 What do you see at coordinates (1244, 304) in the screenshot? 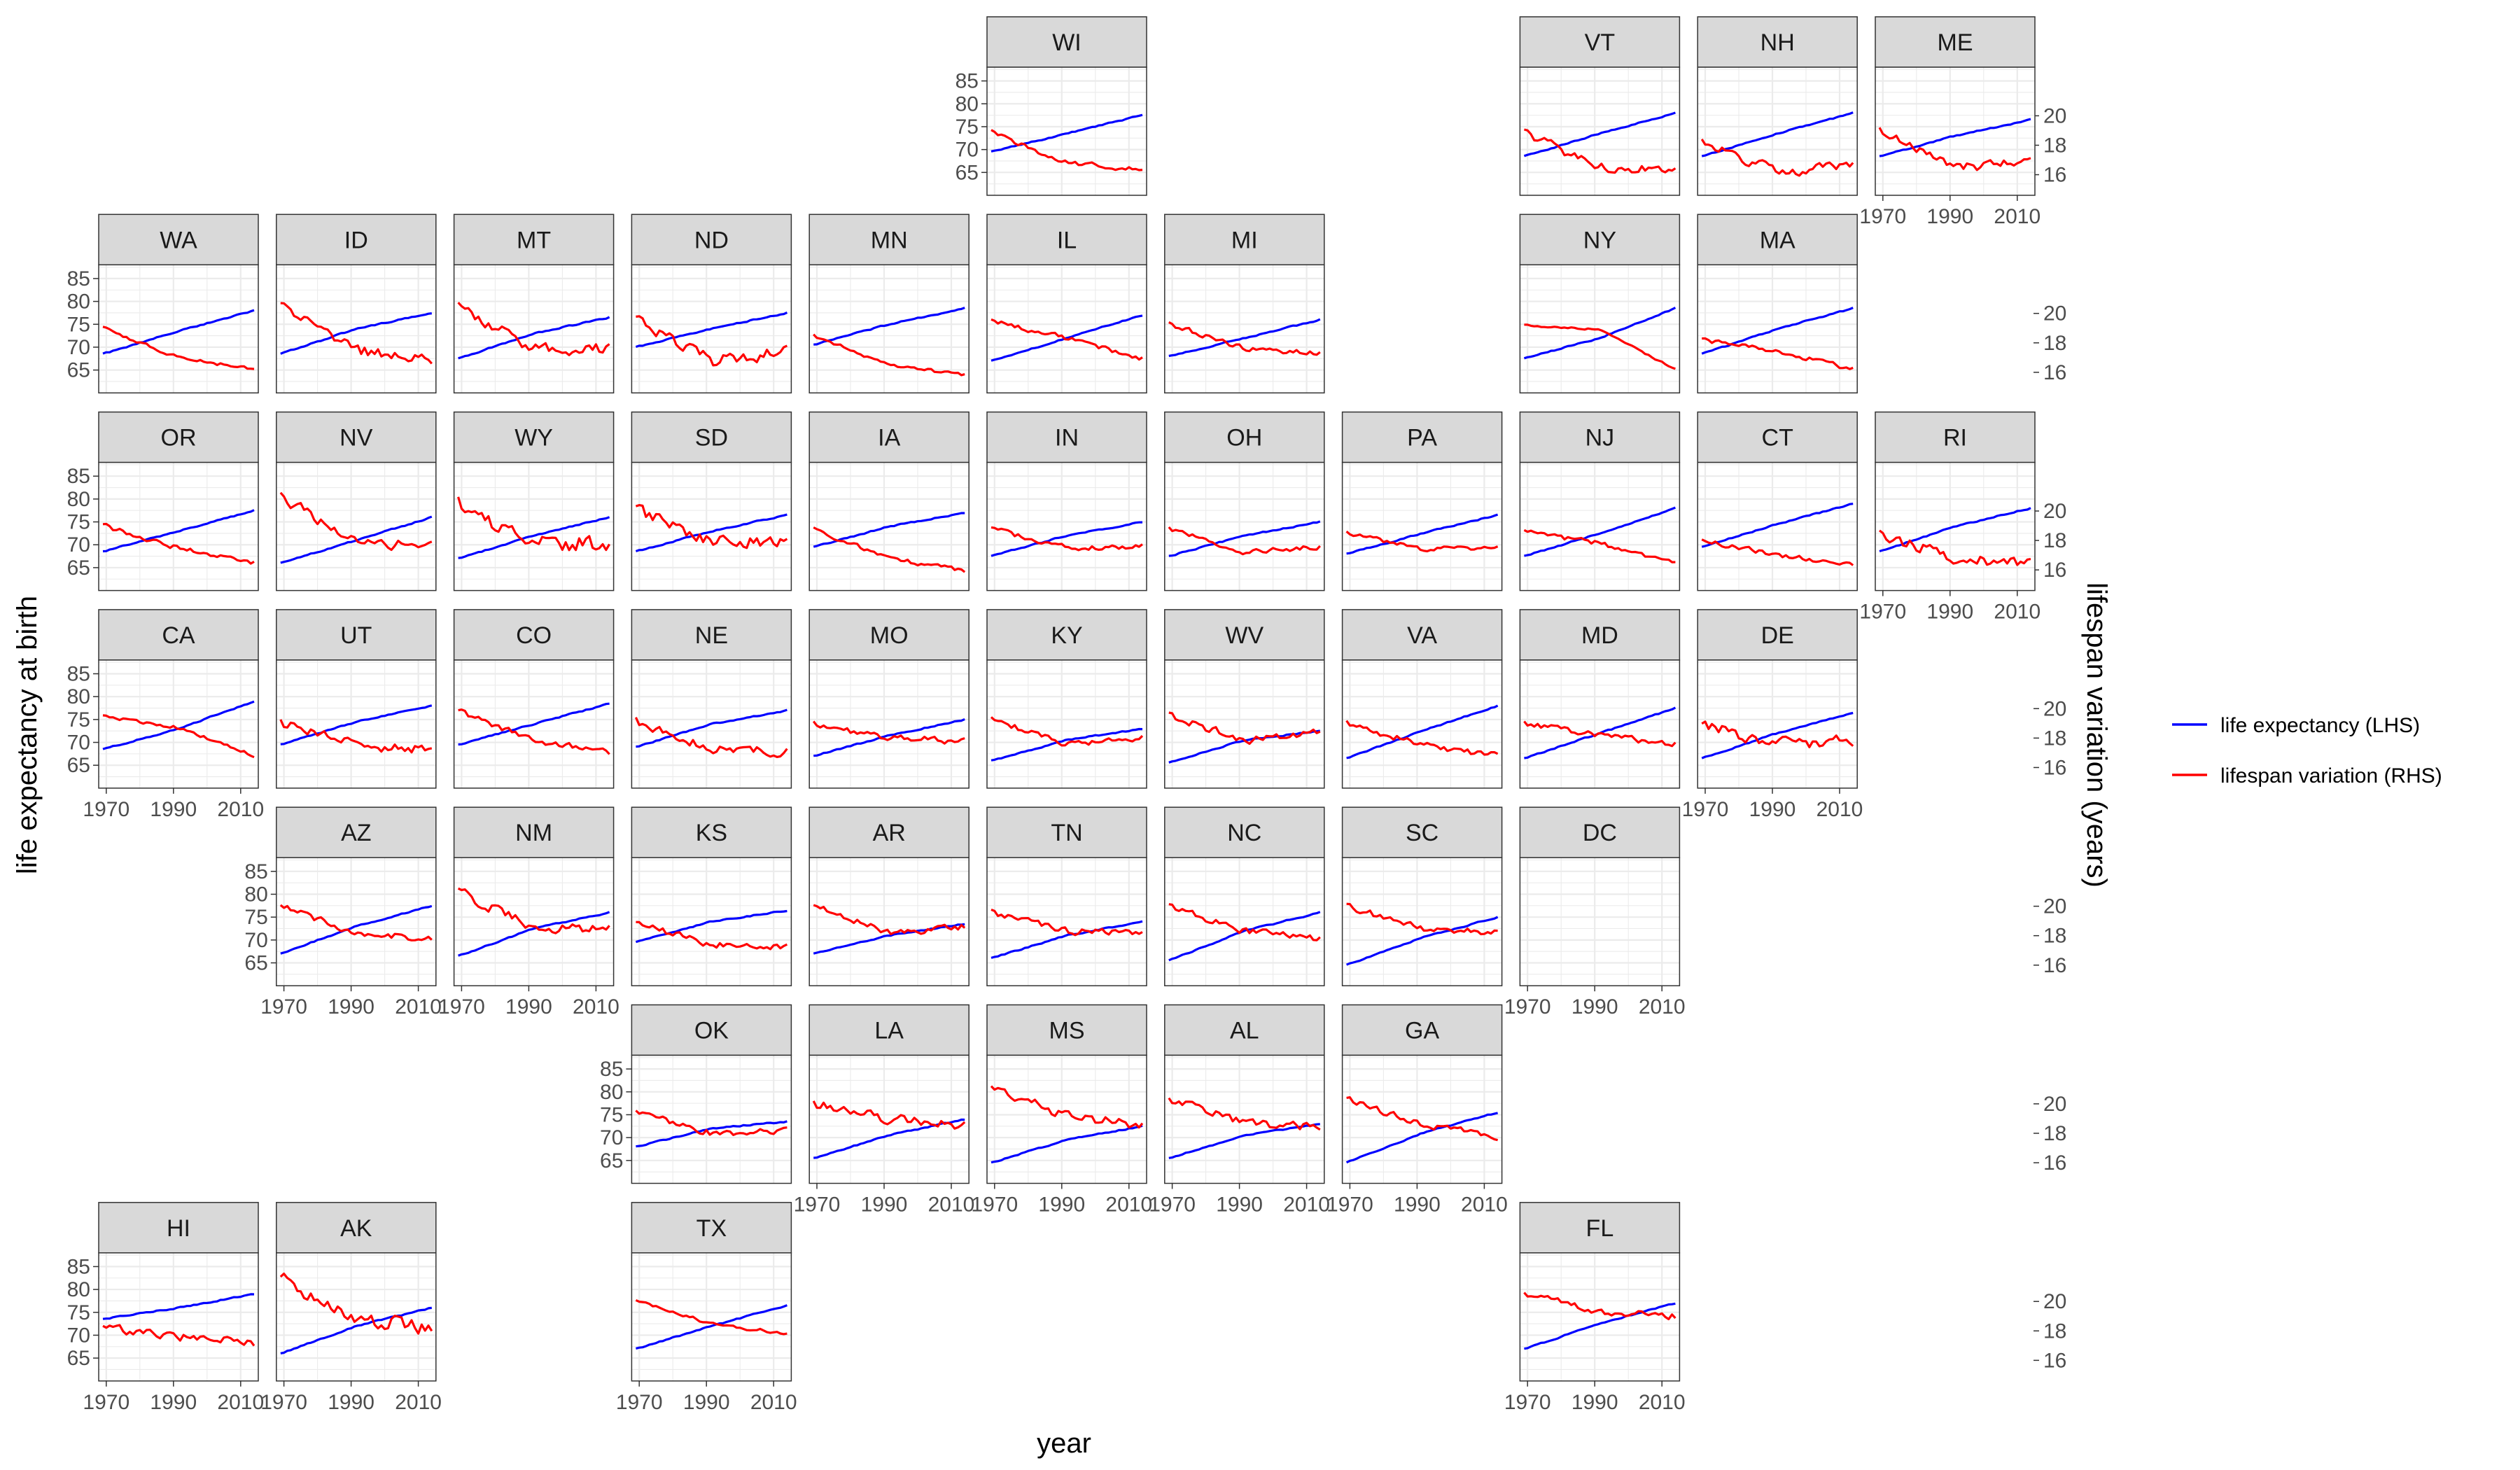
I see `panel-mi: MI` at bounding box center [1244, 304].